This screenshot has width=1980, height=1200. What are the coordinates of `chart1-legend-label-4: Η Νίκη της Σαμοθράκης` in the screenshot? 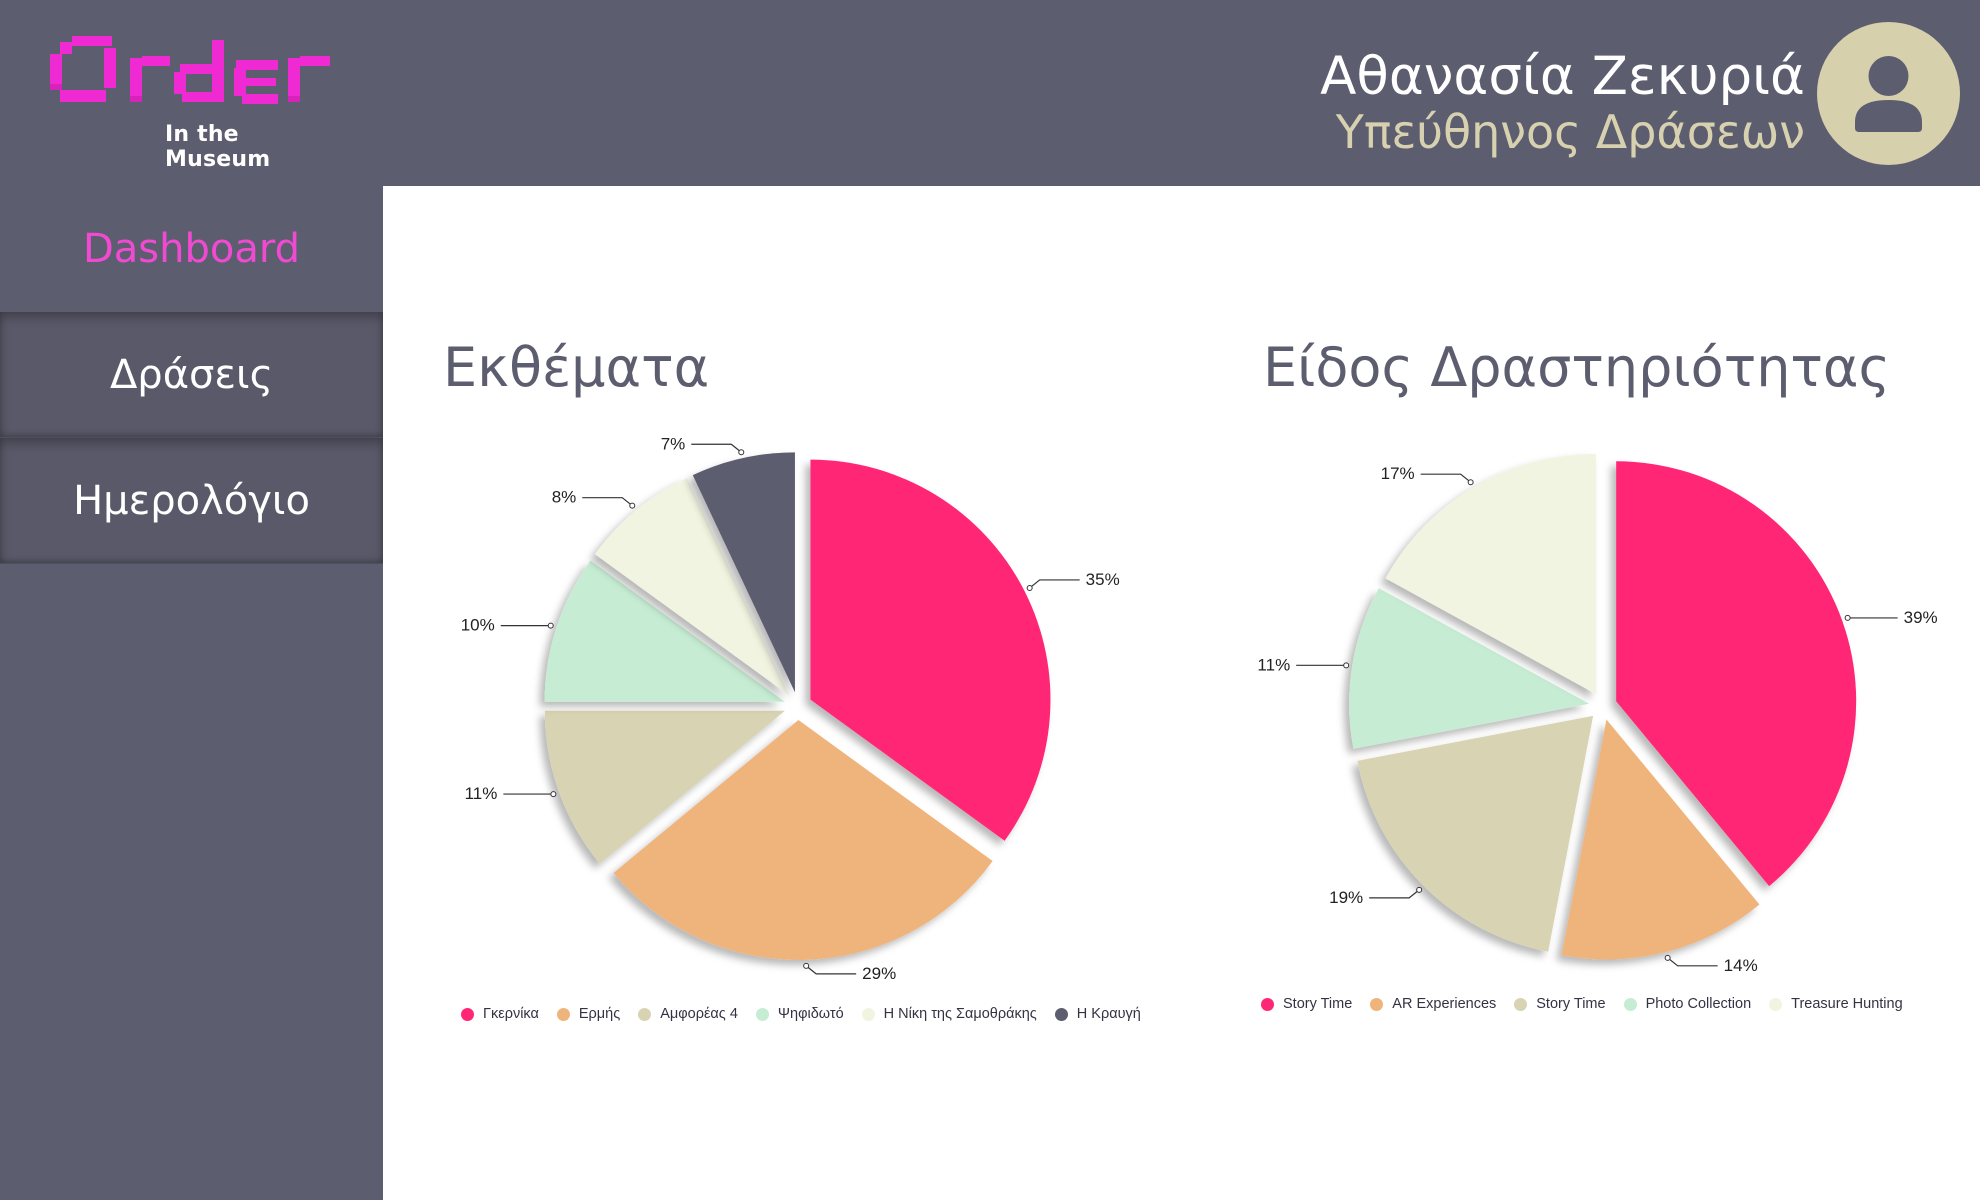 It's located at (960, 1014).